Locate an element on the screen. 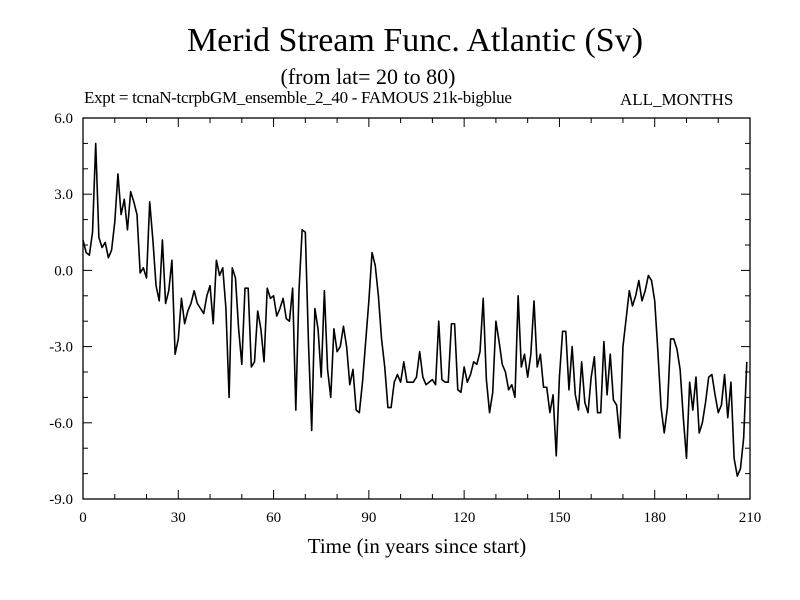 Image resolution: width=800 pixels, height=600 pixels. chart-subtitle: (from lat= 20 to 80) is located at coordinates (368, 76).